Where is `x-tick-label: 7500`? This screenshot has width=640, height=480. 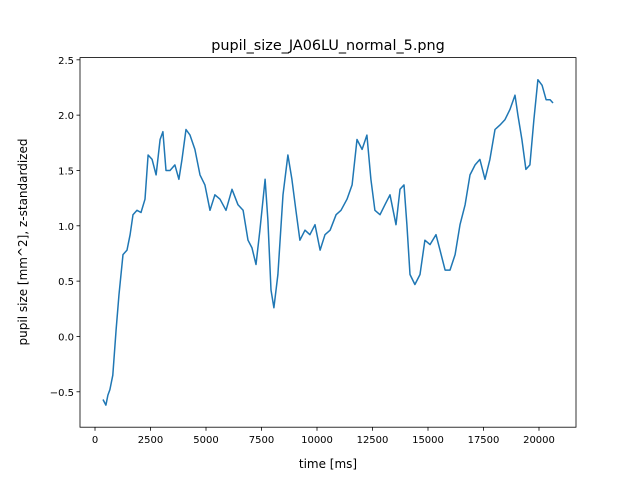 x-tick-label: 7500 is located at coordinates (261, 440).